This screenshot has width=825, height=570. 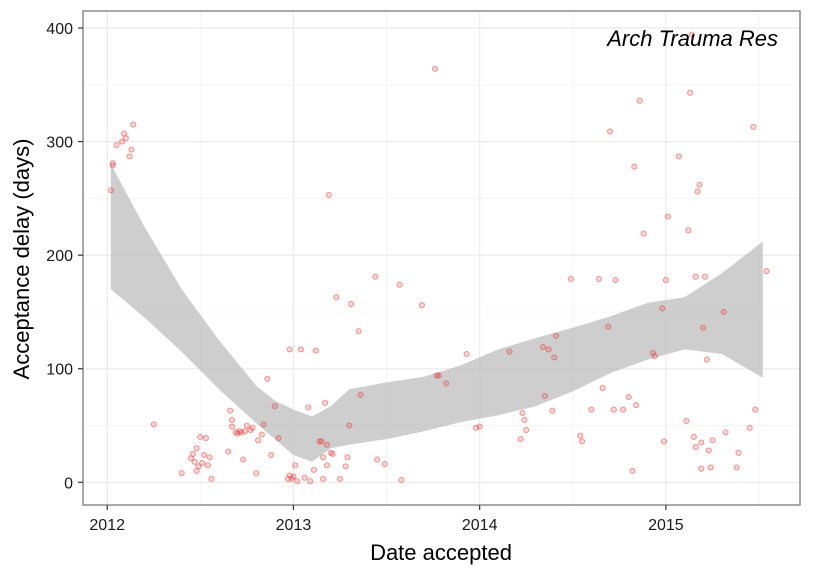 What do you see at coordinates (59, 29) in the screenshot?
I see `y-tick-label: 400` at bounding box center [59, 29].